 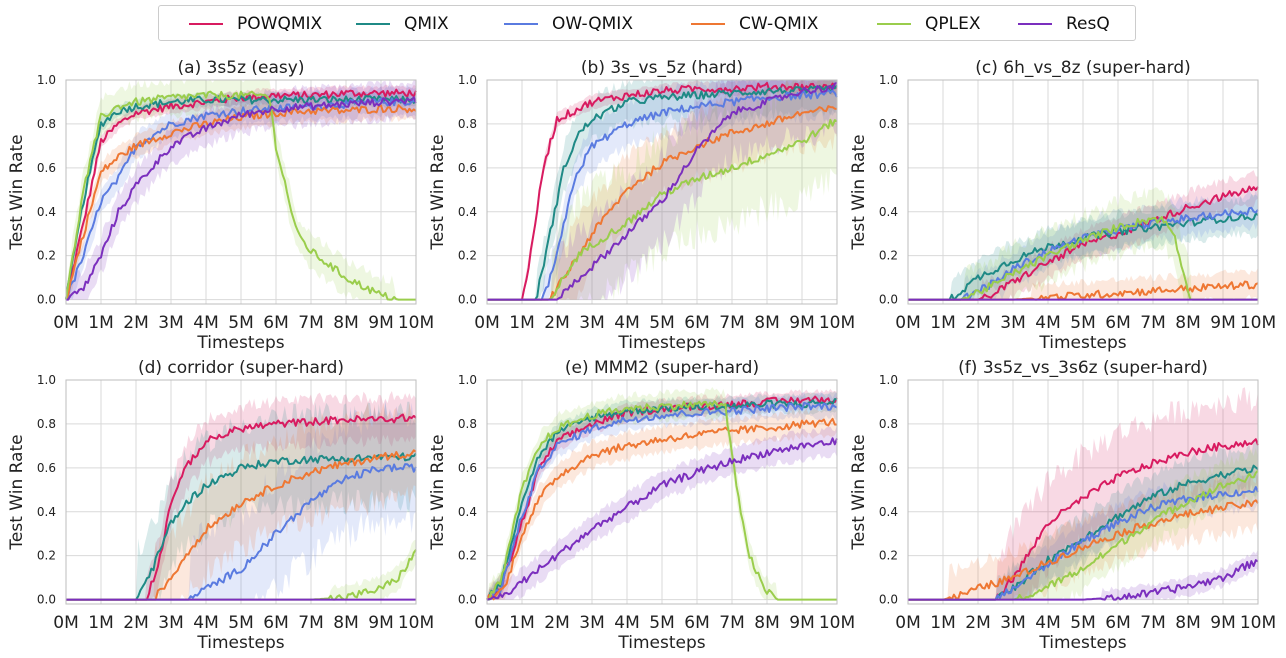 I want to click on legend-item-qmix: QMIX, so click(x=402, y=24).